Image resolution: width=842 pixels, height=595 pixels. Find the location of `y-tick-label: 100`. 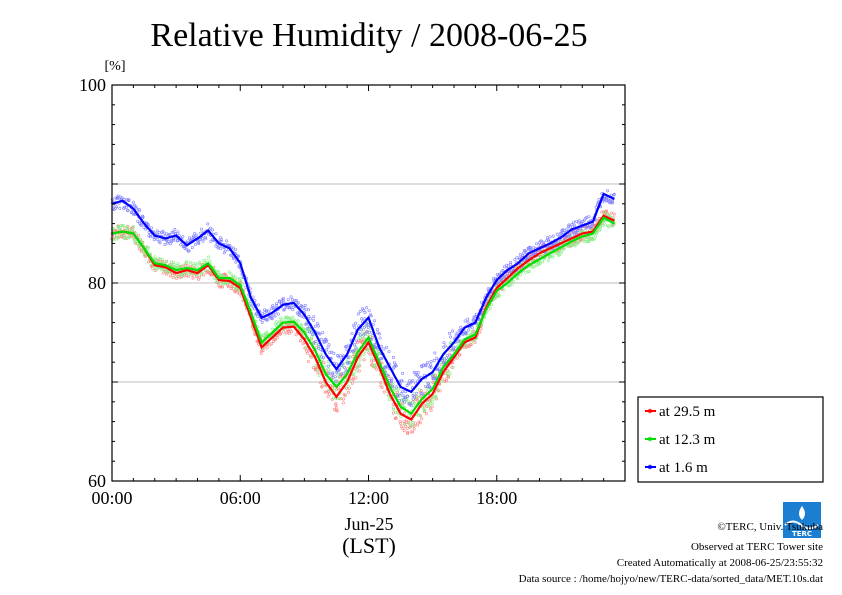

y-tick-label: 100 is located at coordinates (92, 85).